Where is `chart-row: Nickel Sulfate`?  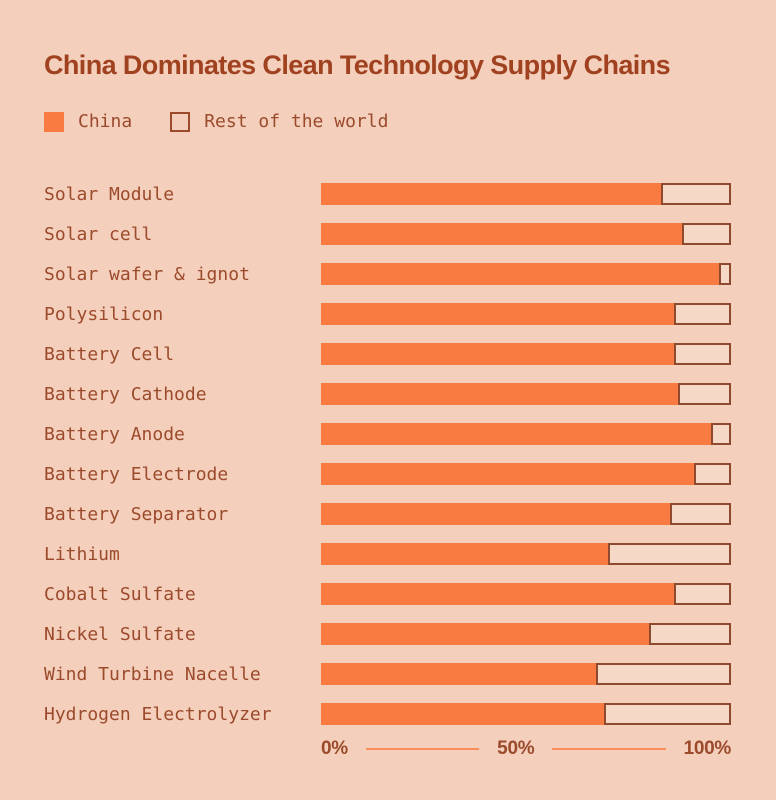
chart-row: Nickel Sulfate is located at coordinates (387, 634).